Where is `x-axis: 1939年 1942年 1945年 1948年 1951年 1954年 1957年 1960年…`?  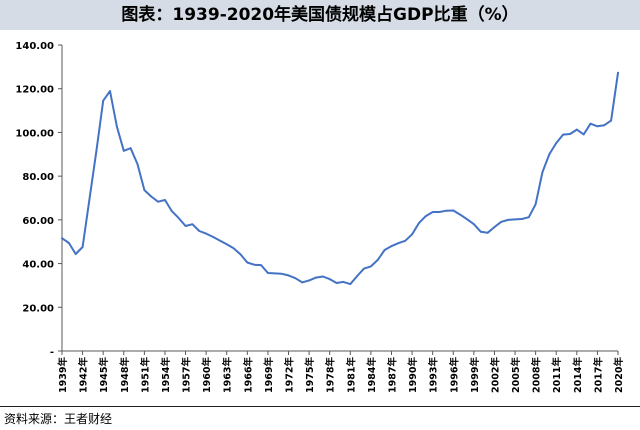
x-axis: 1939年 1942年 1945年 1948年 1951年 1954年 1957年 1960年… is located at coordinates (341, 371).